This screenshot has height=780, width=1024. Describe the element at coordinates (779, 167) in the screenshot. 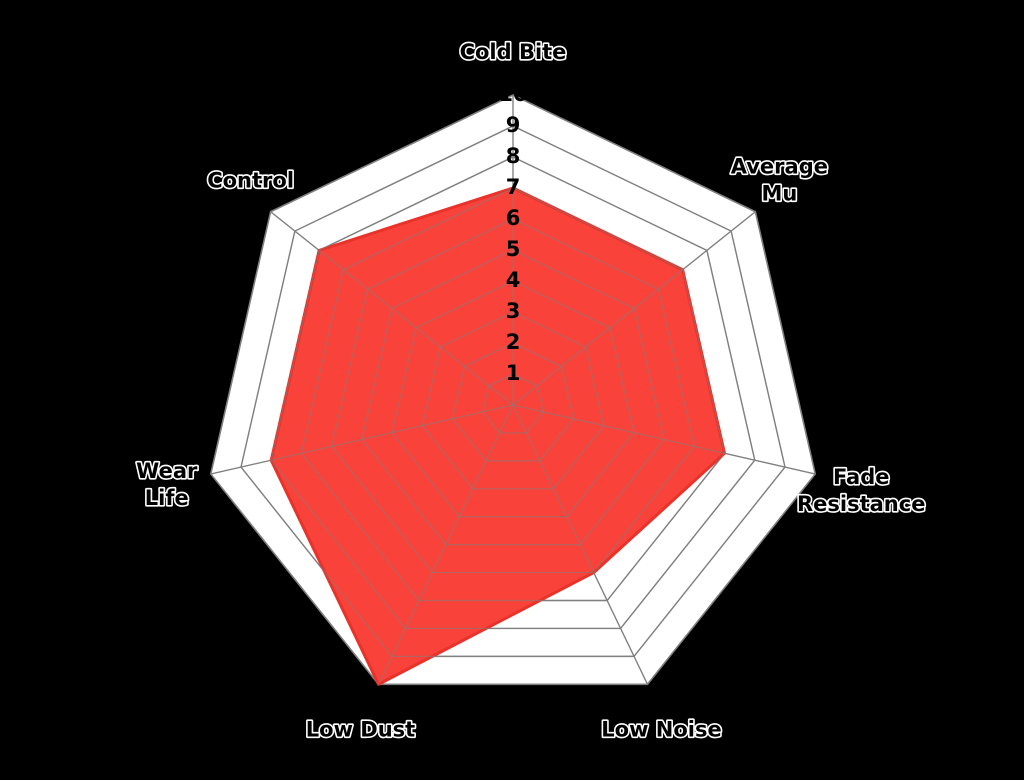

I see `axis-label-line: Average` at that location.